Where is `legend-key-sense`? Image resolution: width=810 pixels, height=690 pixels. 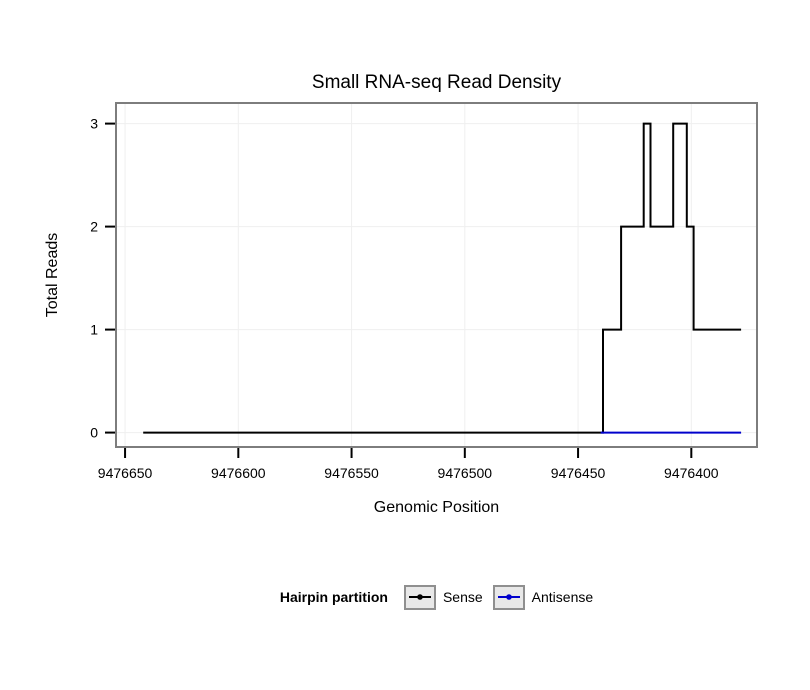 legend-key-sense is located at coordinates (419, 597).